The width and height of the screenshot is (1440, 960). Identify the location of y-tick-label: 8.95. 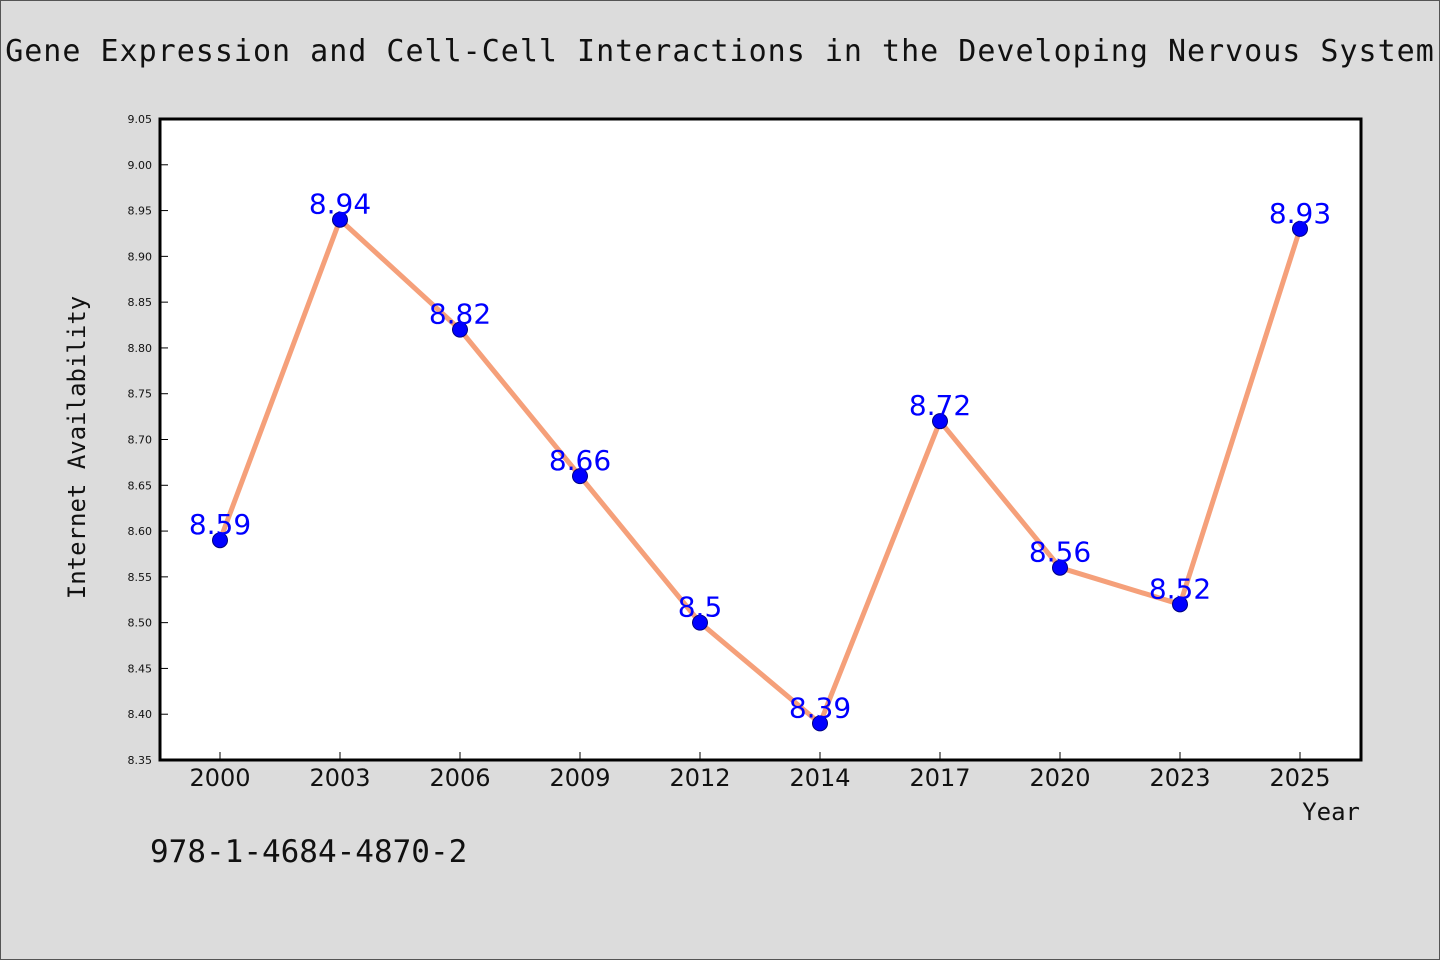
(140, 211).